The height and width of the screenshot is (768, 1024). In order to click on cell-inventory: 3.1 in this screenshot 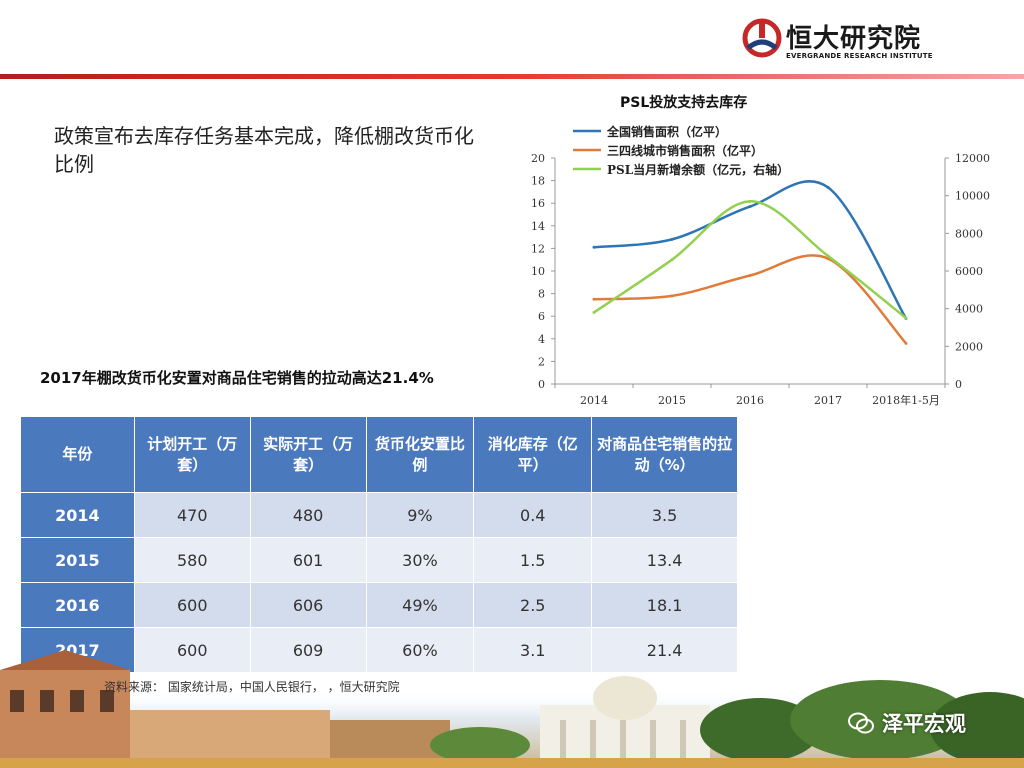, I will do `click(533, 650)`.